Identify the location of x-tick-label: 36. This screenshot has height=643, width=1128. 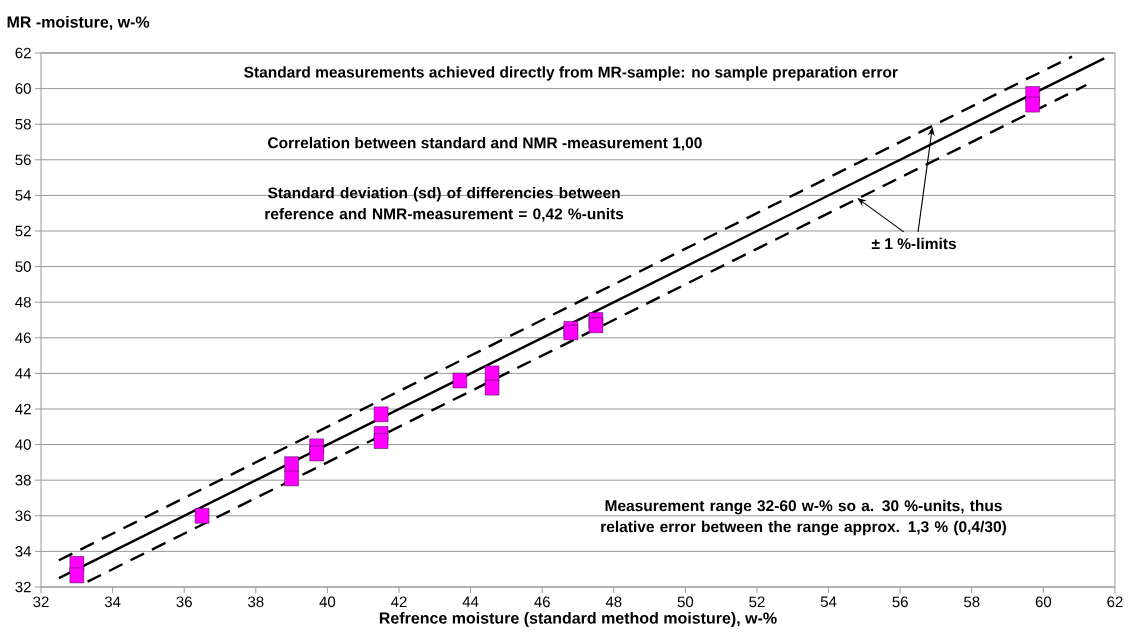
(184, 602).